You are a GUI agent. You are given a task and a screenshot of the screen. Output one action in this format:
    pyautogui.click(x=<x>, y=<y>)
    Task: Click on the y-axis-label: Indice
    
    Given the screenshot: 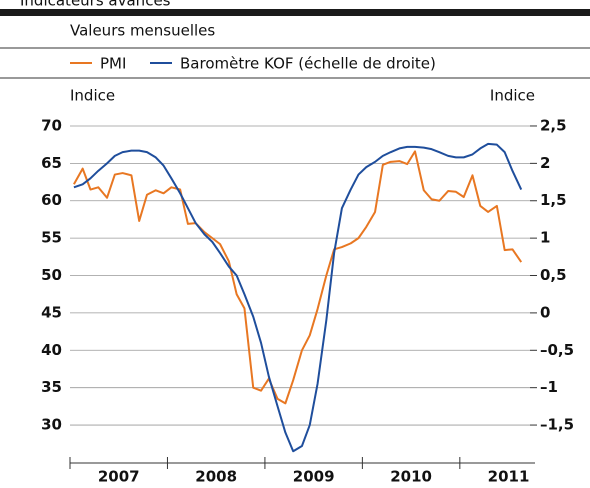 What is the action you would take?
    pyautogui.click(x=92, y=96)
    